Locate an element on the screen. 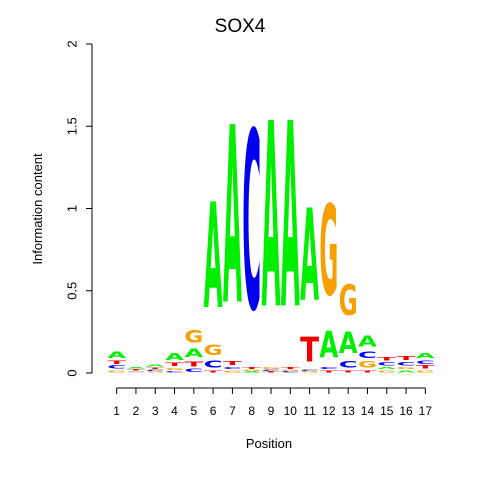 The height and width of the screenshot is (480, 480). x-tick-label: 11 is located at coordinates (309, 411).